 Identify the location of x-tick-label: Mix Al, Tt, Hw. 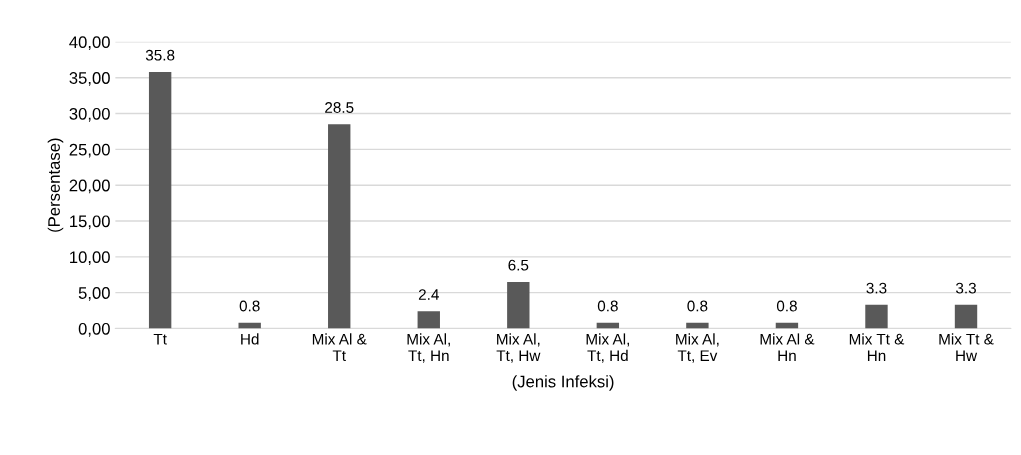
(518, 348).